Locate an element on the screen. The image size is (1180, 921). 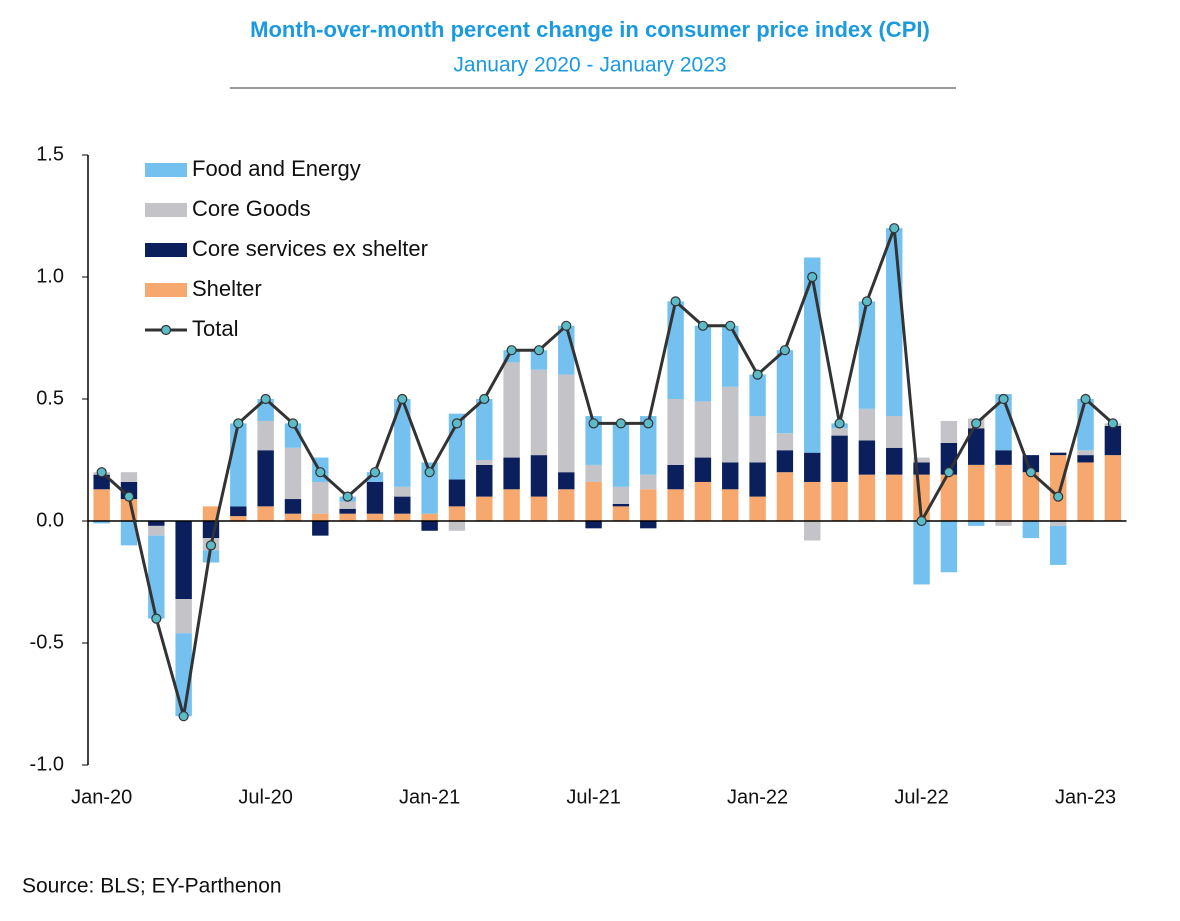
legend-label: Shelter is located at coordinates (227, 288).